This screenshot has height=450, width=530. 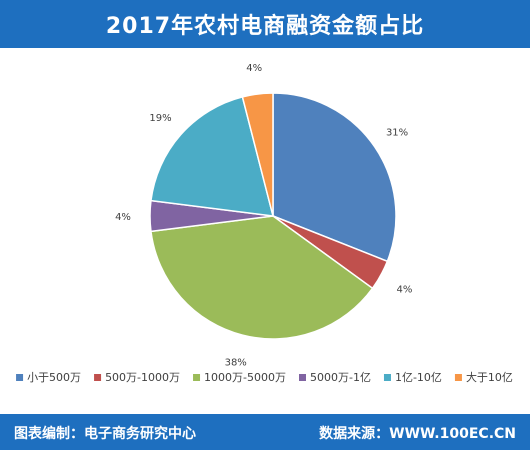 What do you see at coordinates (489, 377) in the screenshot?
I see `legend-label-5: 大于10亿` at bounding box center [489, 377].